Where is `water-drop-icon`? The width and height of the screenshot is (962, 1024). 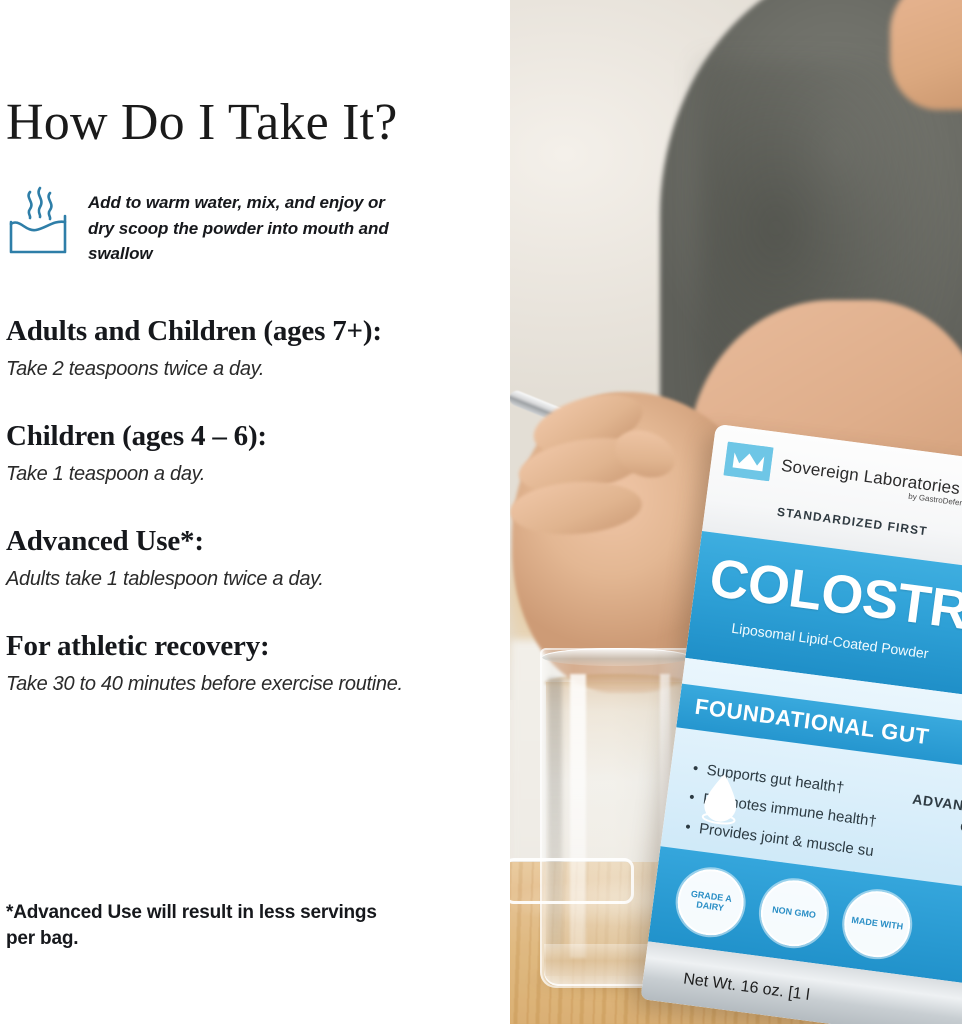 water-drop-icon is located at coordinates (721, 798).